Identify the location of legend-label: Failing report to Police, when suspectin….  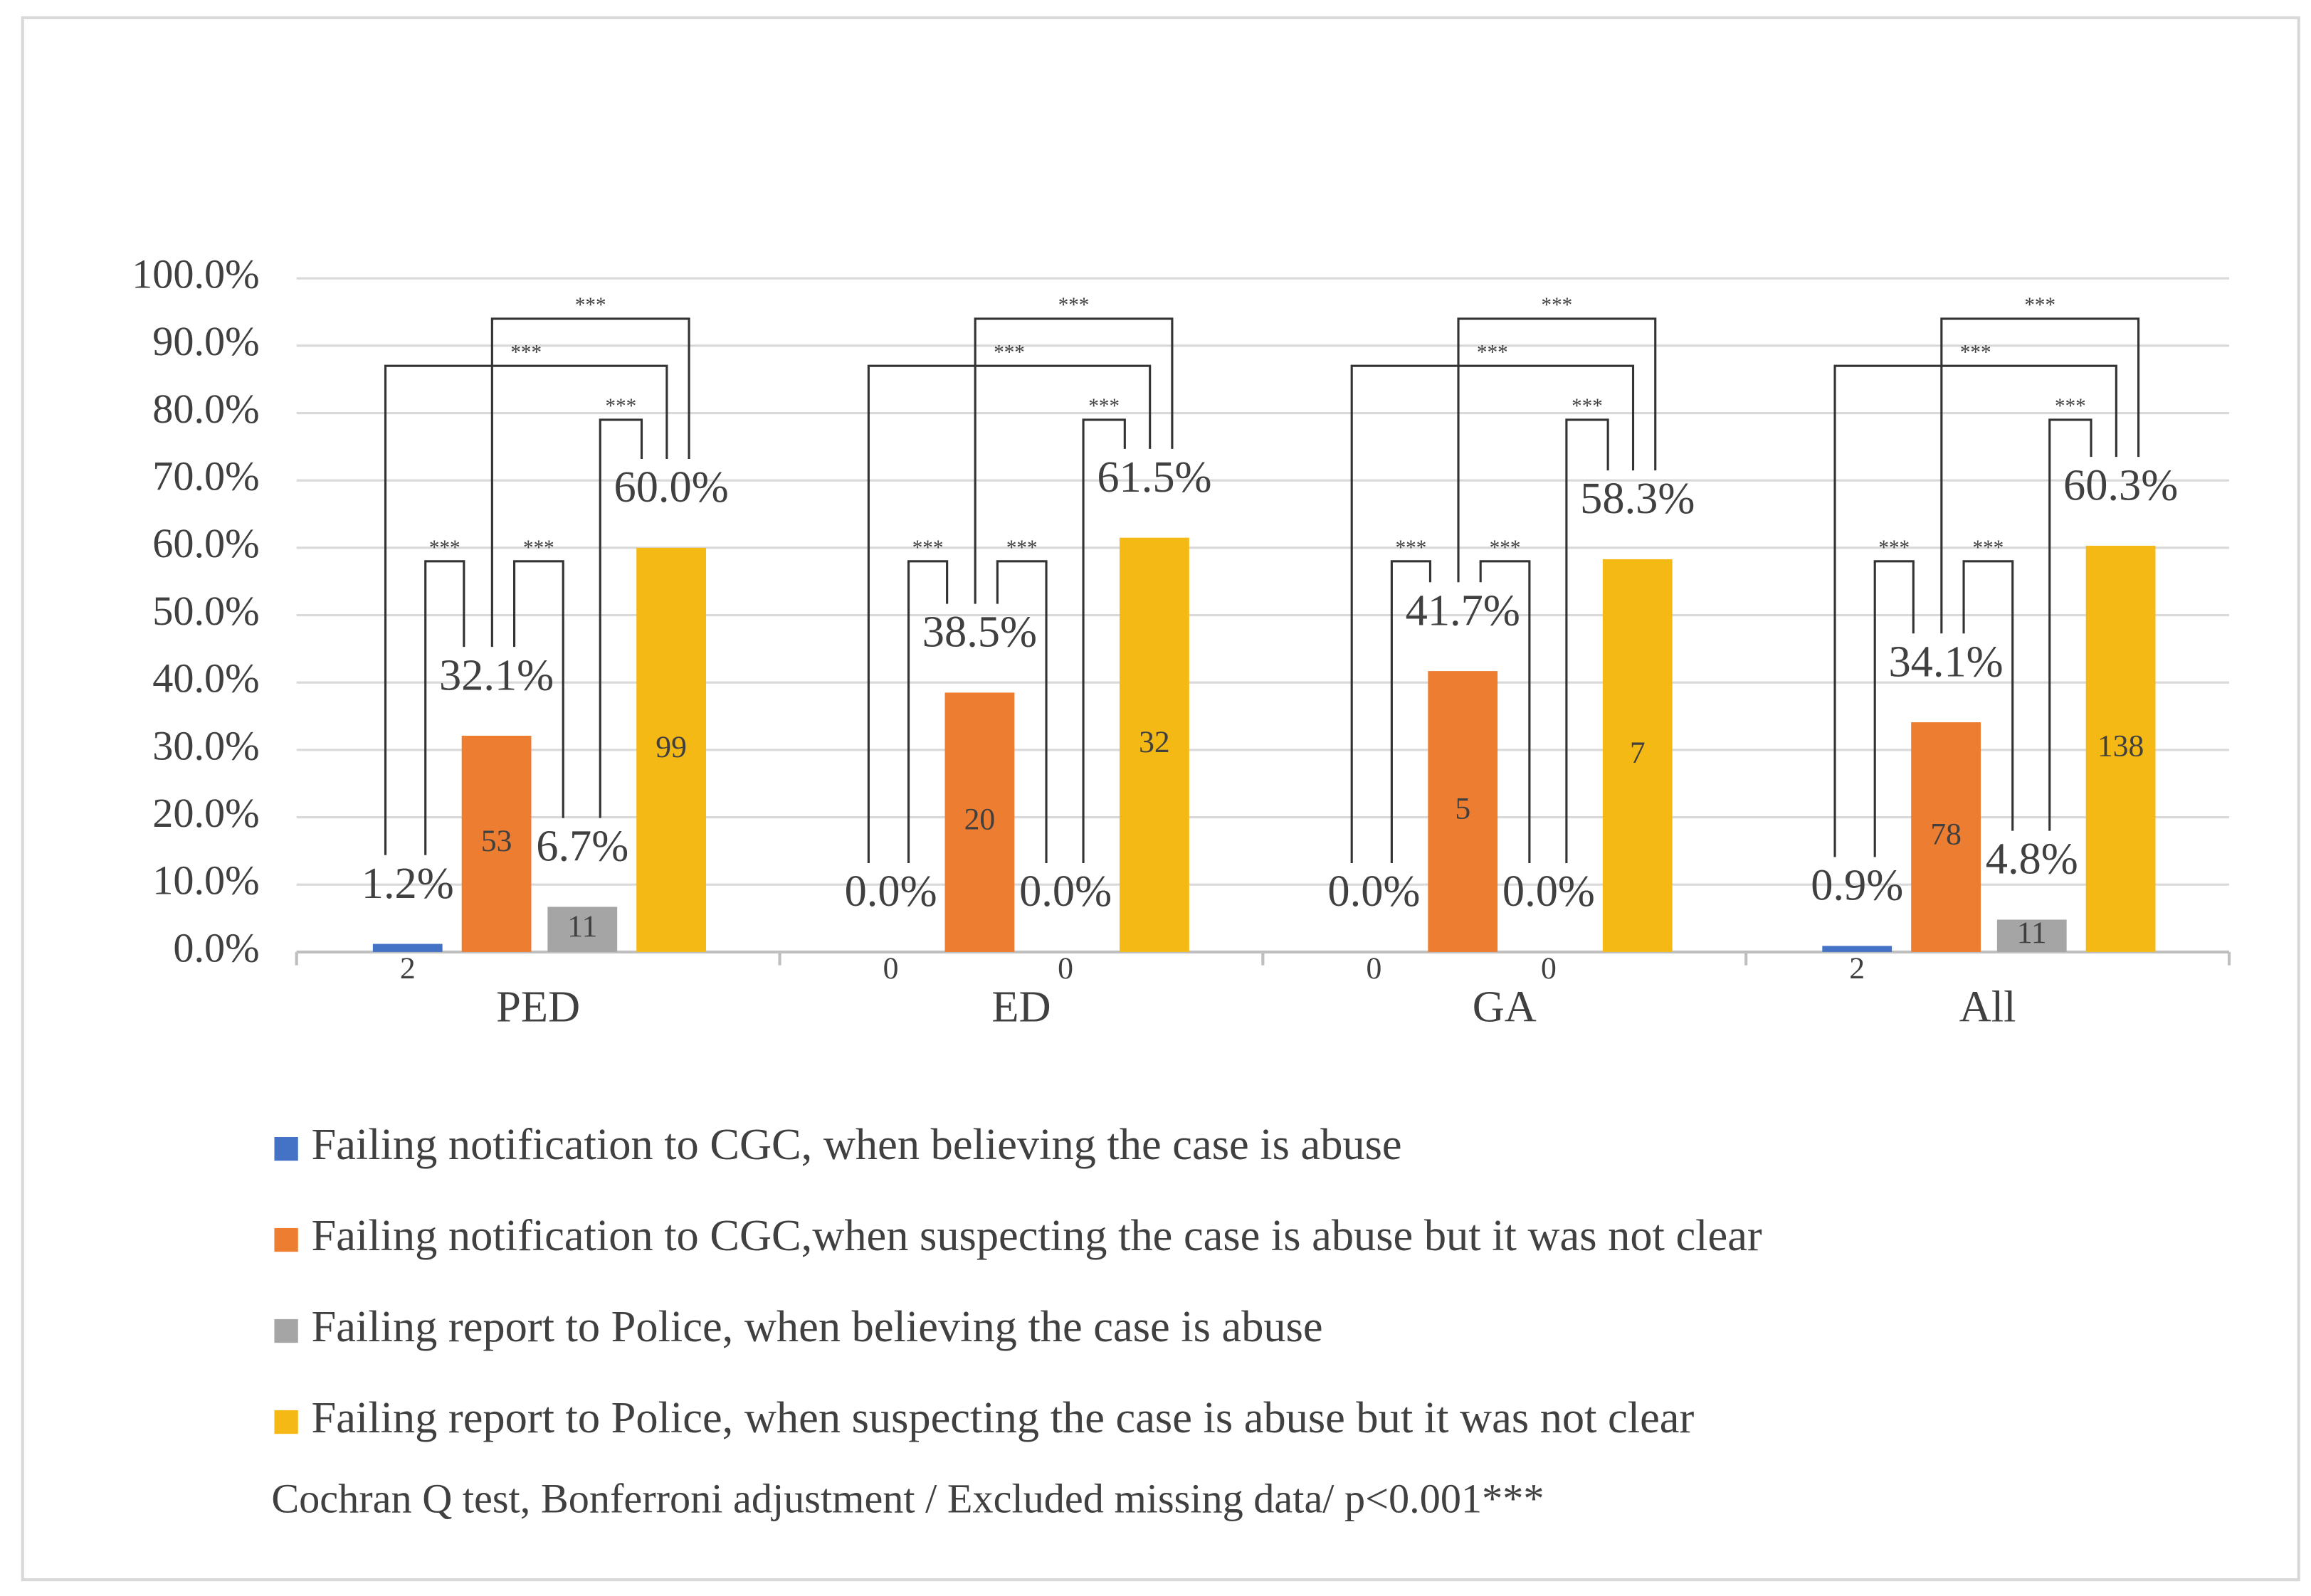
(1003, 1417).